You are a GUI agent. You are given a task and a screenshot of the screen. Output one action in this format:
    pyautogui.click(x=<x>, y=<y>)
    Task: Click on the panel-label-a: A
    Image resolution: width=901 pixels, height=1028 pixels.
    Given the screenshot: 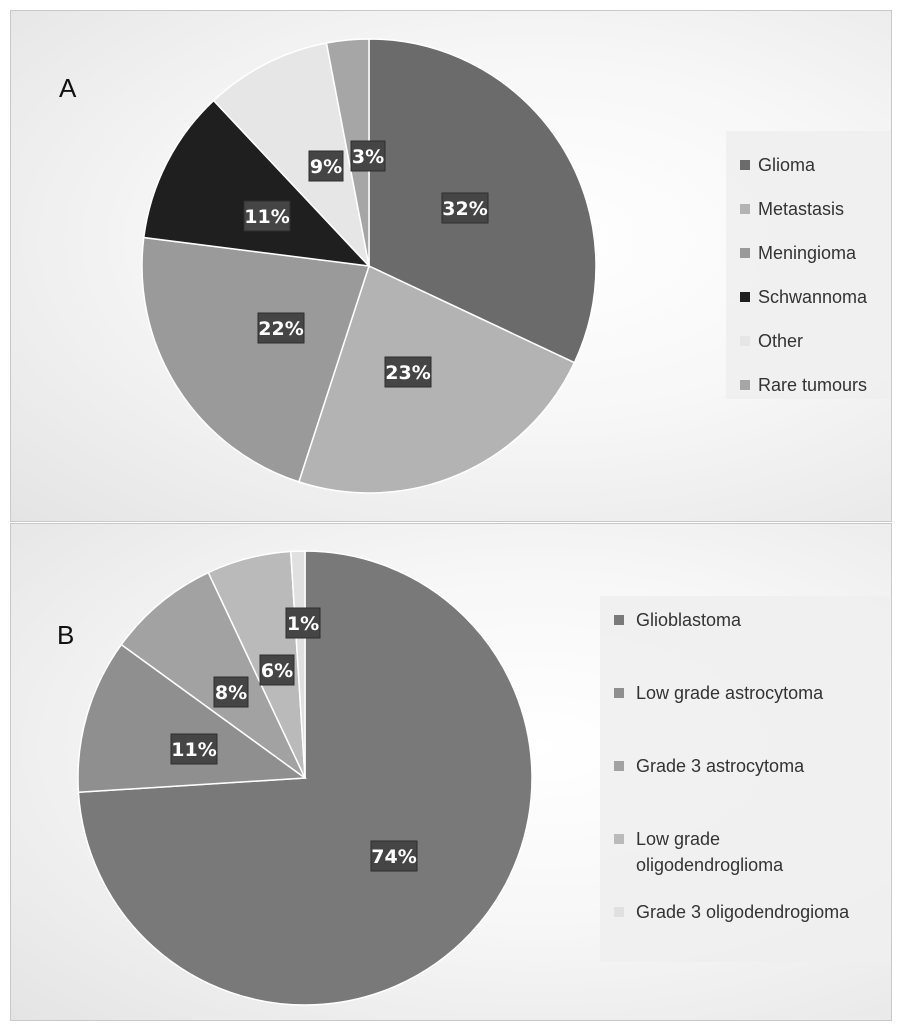 What is the action you would take?
    pyautogui.click(x=68, y=88)
    